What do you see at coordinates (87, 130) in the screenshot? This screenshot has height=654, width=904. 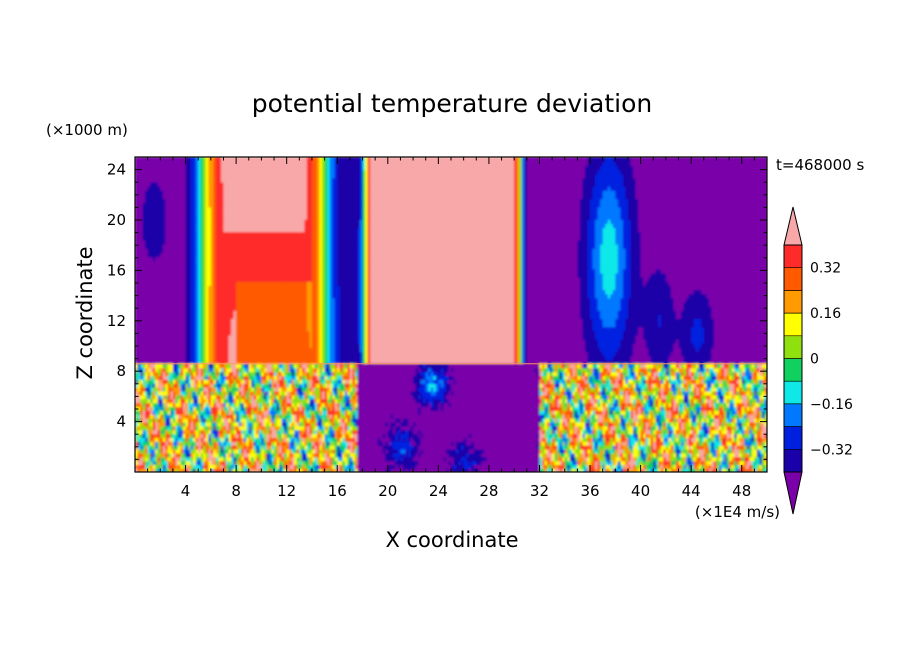 I see `y-units-label: (×1000 m)` at bounding box center [87, 130].